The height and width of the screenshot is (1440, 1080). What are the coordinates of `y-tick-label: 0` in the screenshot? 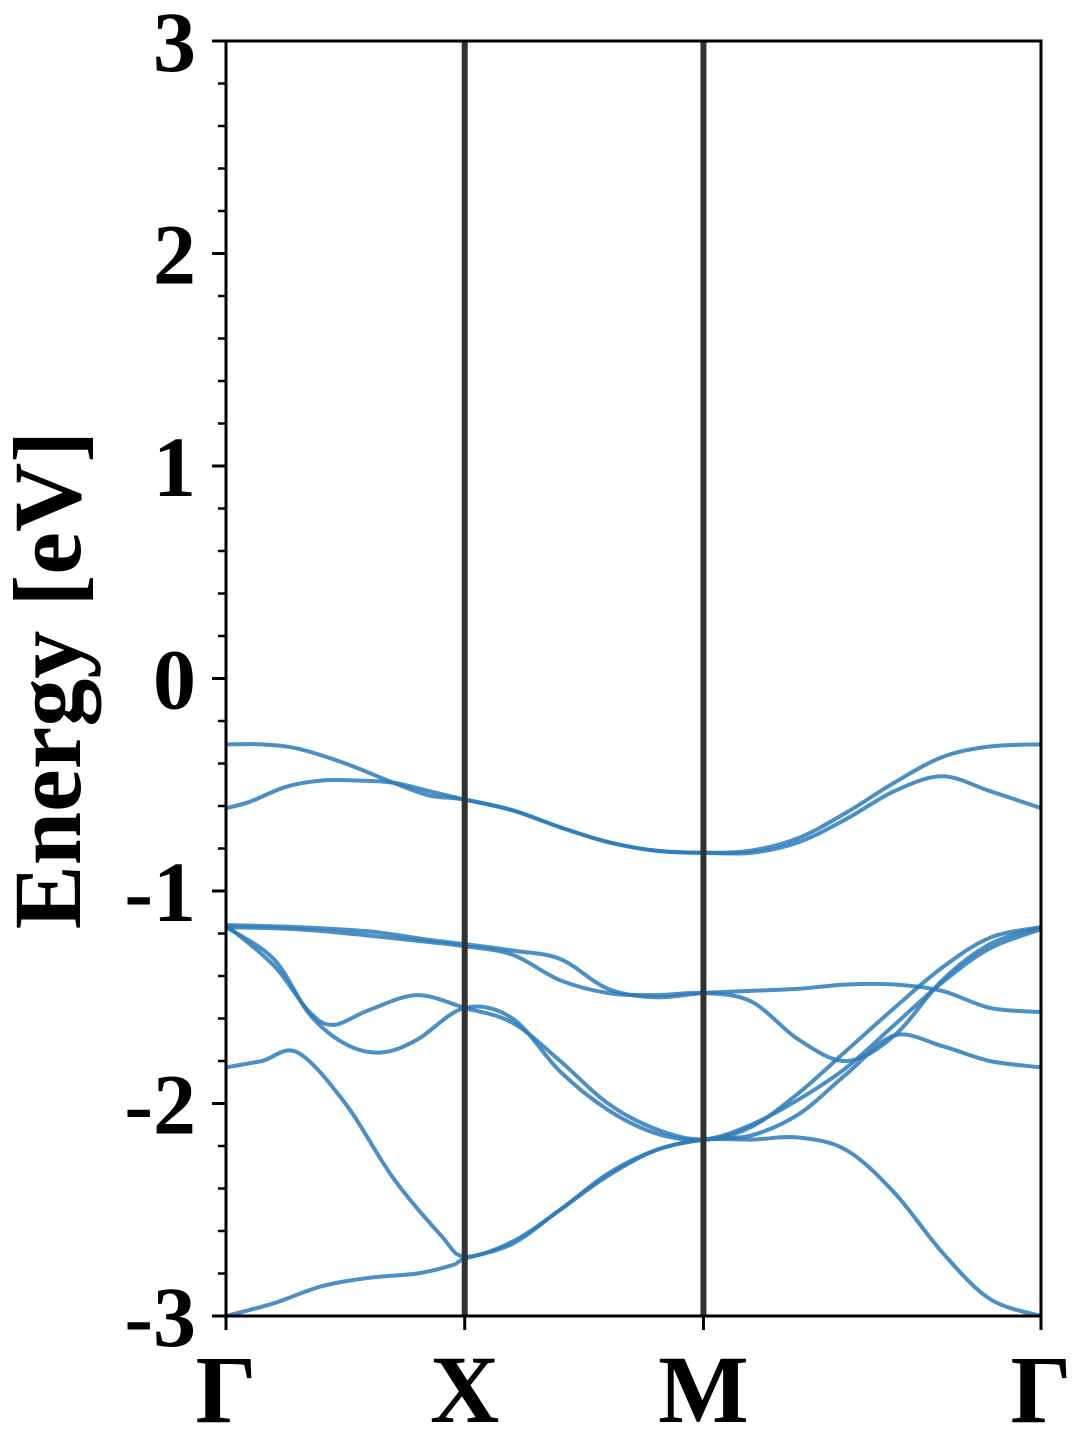 It's located at (174, 680).